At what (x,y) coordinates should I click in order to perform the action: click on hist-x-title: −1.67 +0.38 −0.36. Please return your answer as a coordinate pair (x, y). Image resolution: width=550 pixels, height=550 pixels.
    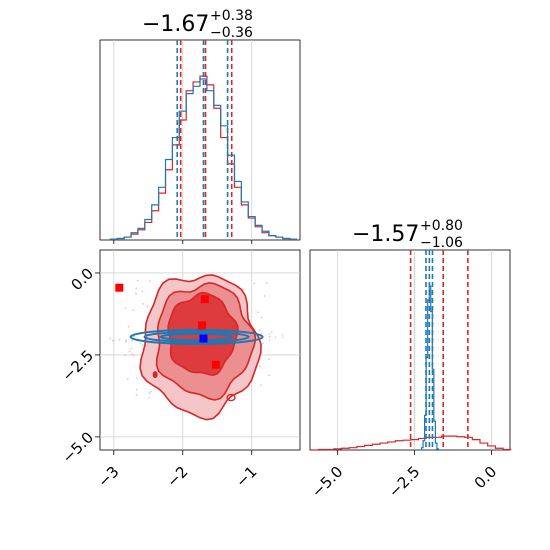
    Looking at the image, I should click on (197, 24).